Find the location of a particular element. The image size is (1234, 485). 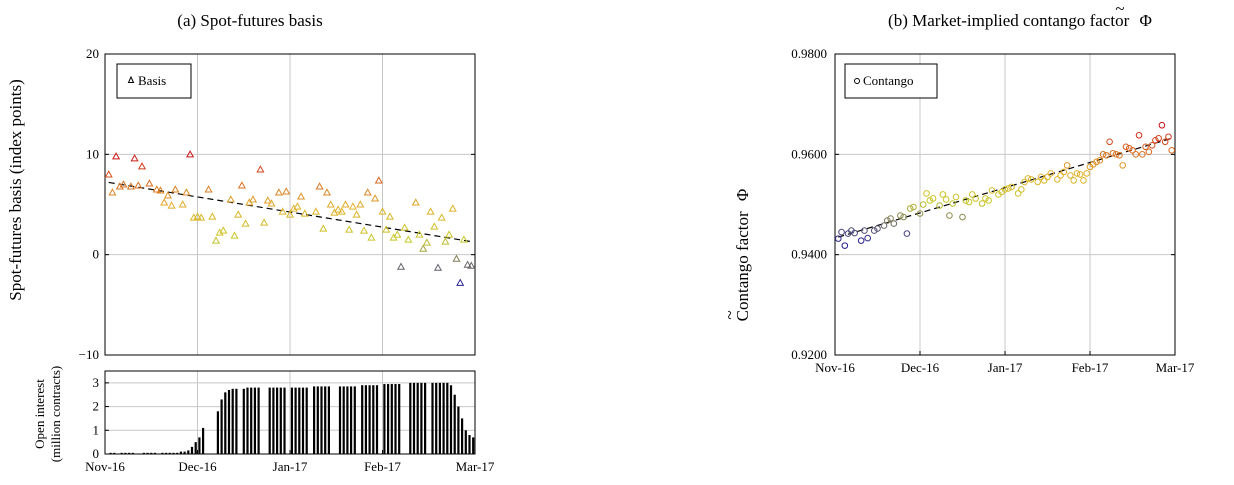

chart-b-ylabel-tilde: ~ is located at coordinates (729, 314).